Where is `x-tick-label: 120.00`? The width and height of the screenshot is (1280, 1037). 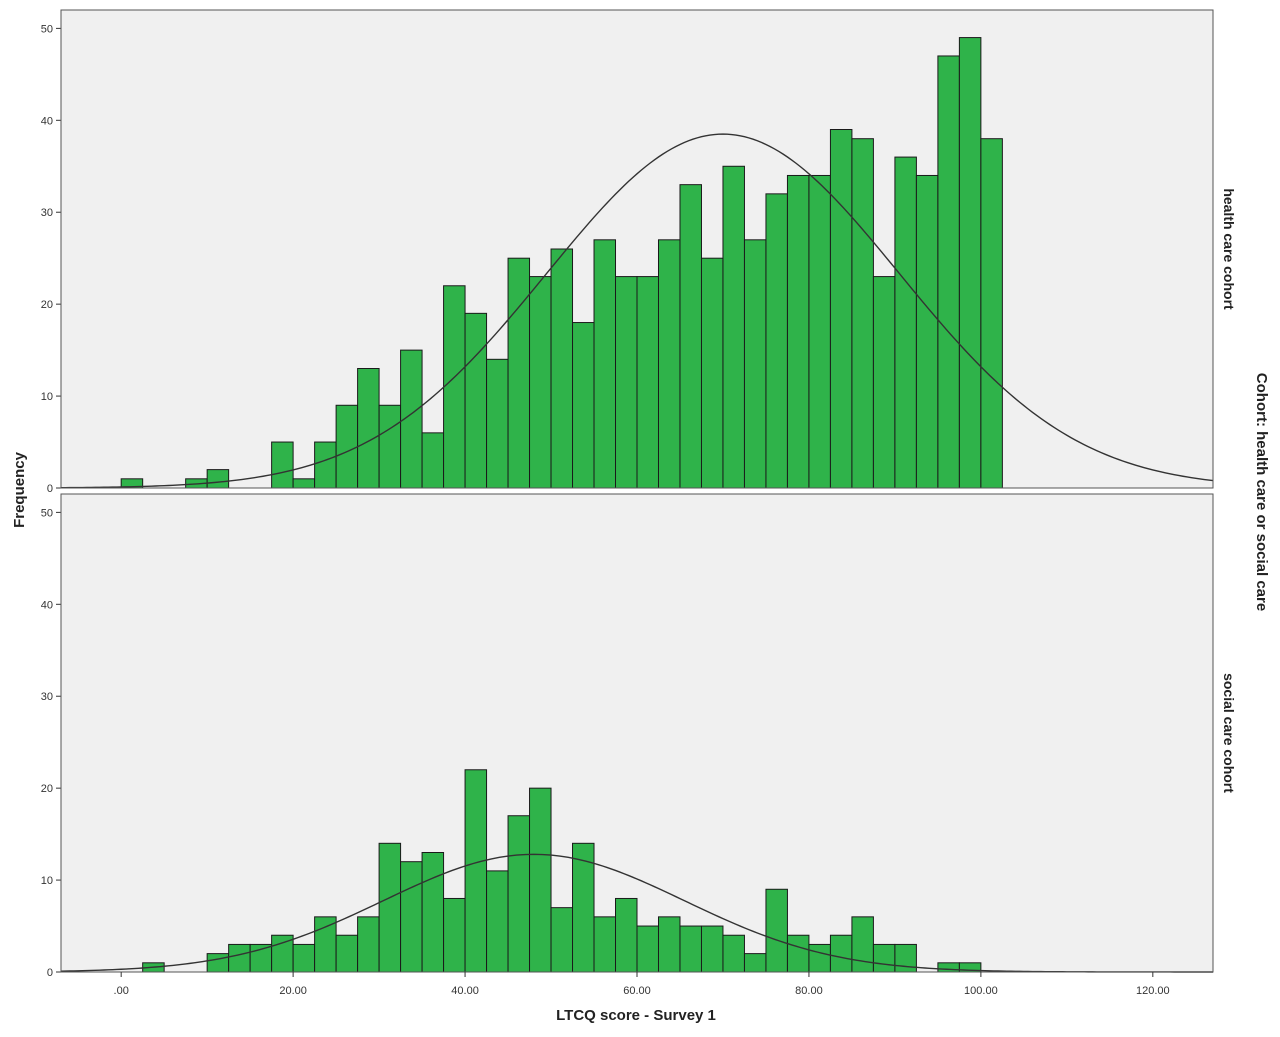
x-tick-label: 120.00 is located at coordinates (1153, 991).